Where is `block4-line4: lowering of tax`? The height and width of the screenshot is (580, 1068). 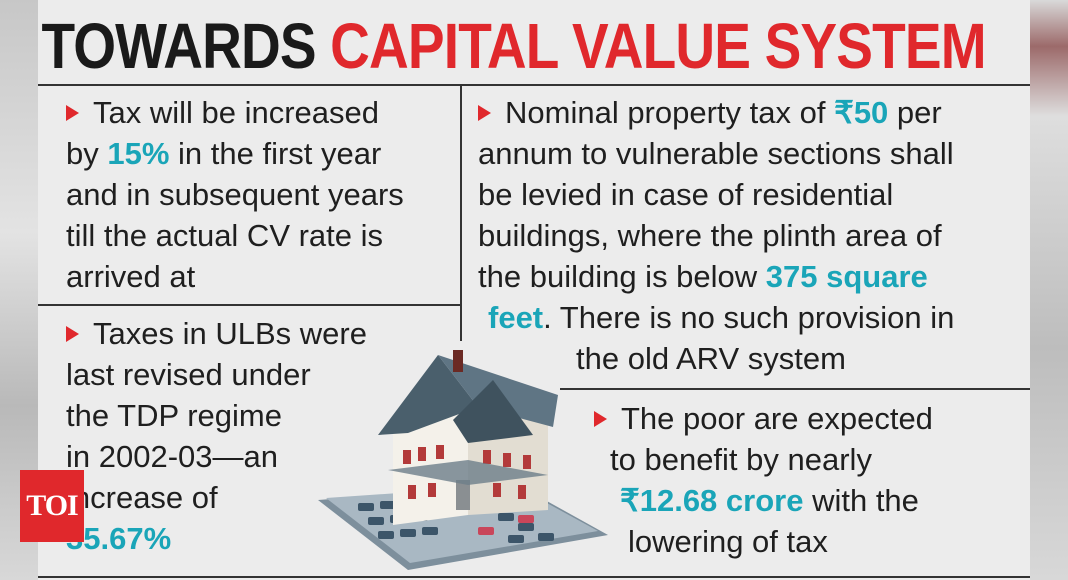 block4-line4: lowering of tax is located at coordinates (728, 541).